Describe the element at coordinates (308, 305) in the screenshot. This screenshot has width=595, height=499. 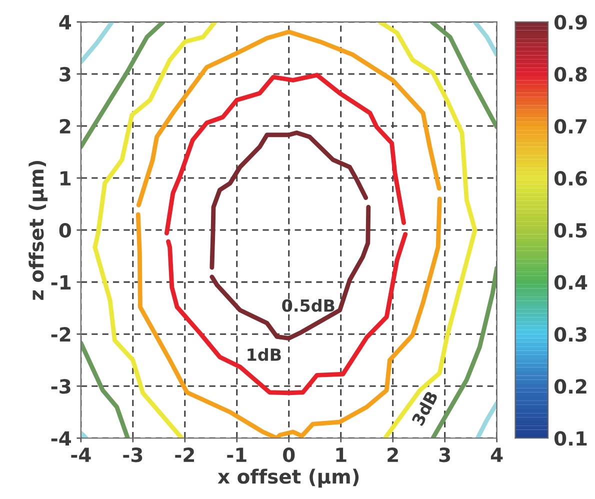
I see `annotation: 0.5dB` at that location.